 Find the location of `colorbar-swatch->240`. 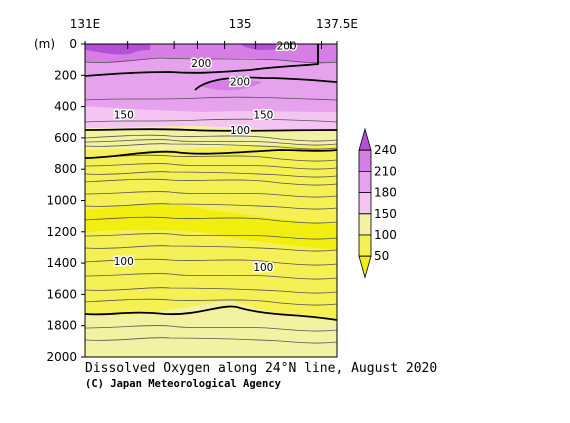

colorbar-swatch->240 is located at coordinates (365, 139).